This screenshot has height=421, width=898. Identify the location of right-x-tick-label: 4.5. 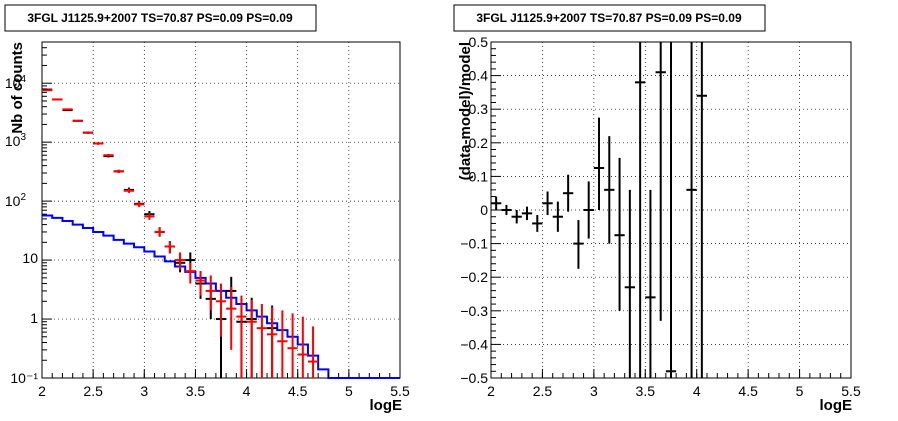
(748, 391).